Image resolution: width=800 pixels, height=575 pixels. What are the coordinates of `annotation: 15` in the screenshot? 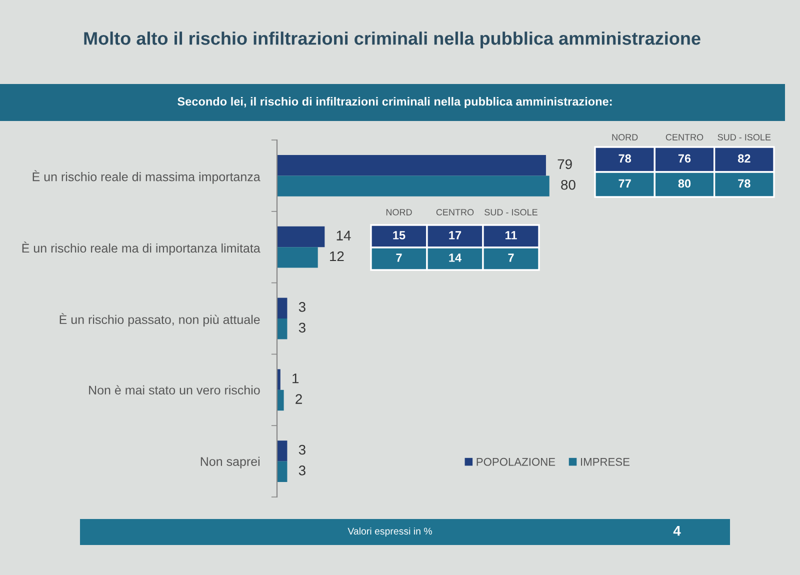 It's located at (399, 235).